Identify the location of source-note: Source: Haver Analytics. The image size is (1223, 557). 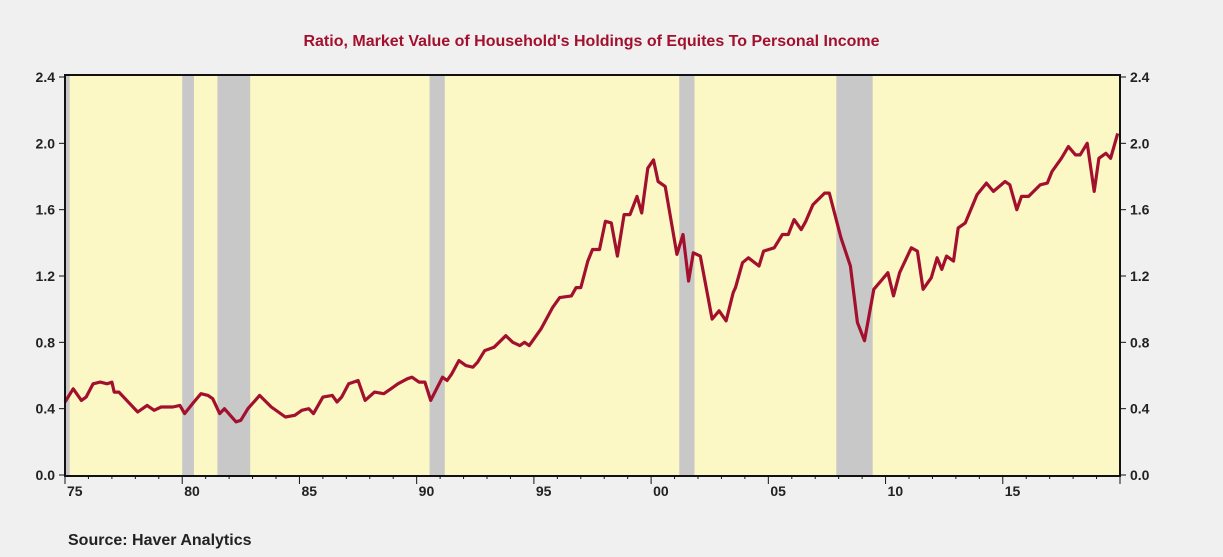
(160, 540).